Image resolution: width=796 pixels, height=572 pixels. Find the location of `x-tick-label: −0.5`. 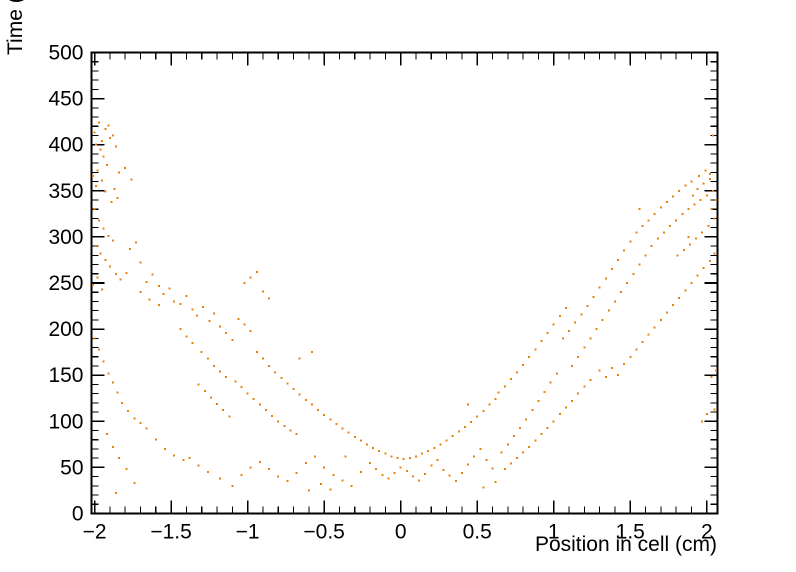

x-tick-label: −0.5 is located at coordinates (323, 532).